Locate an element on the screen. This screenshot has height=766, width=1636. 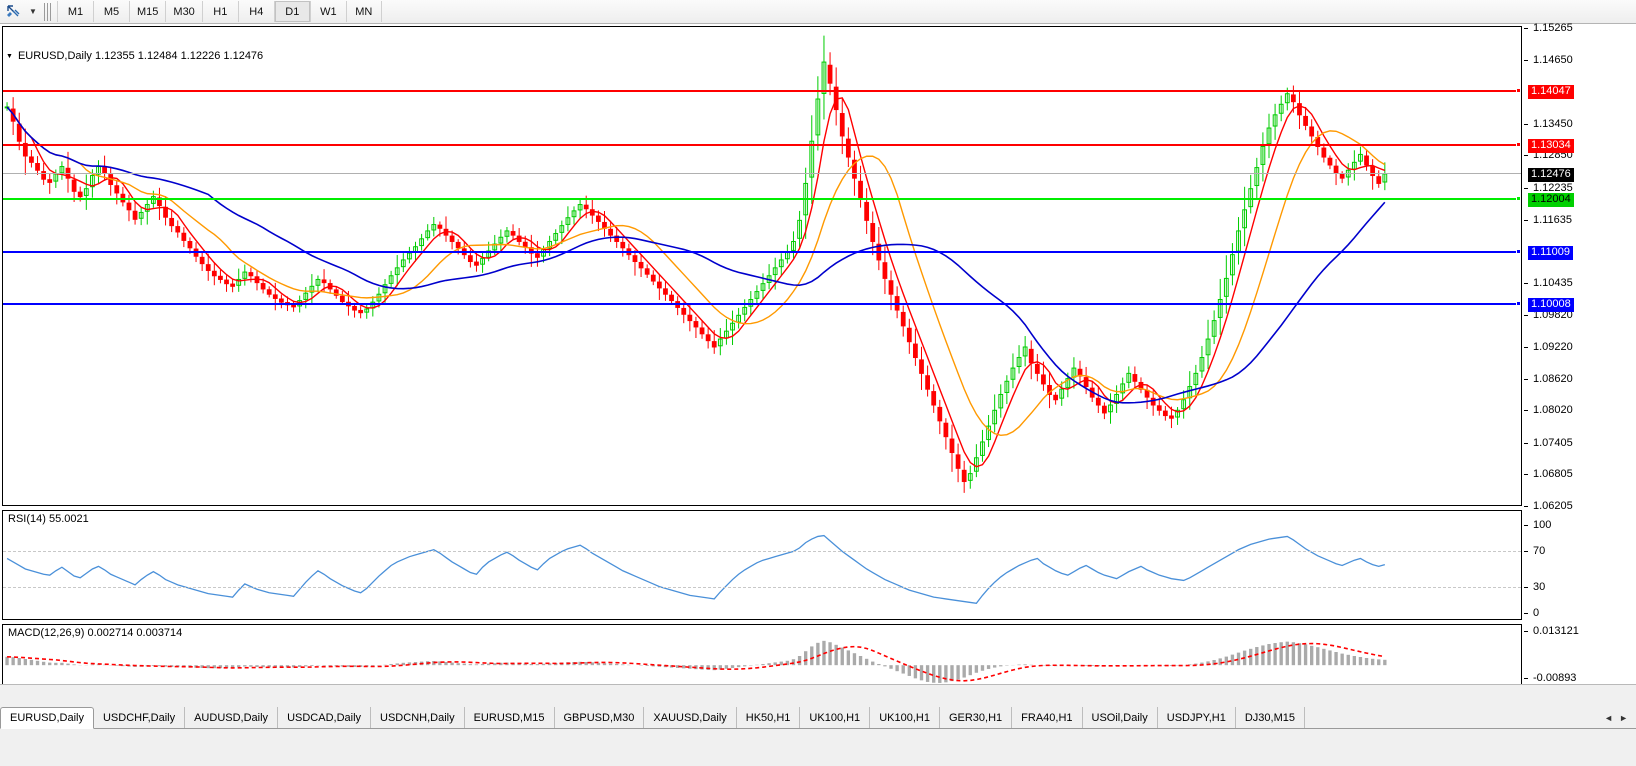
chart-tab-label: USDCNH,Daily is located at coordinates (417, 717).